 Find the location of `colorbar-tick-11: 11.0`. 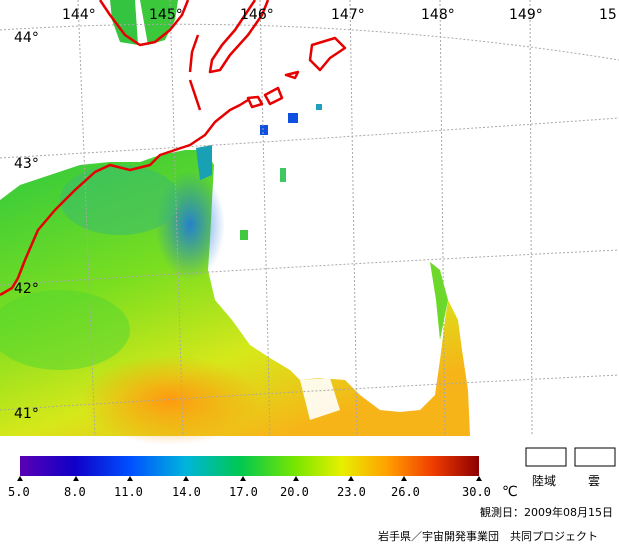

colorbar-tick-11: 11.0 is located at coordinates (128, 492).